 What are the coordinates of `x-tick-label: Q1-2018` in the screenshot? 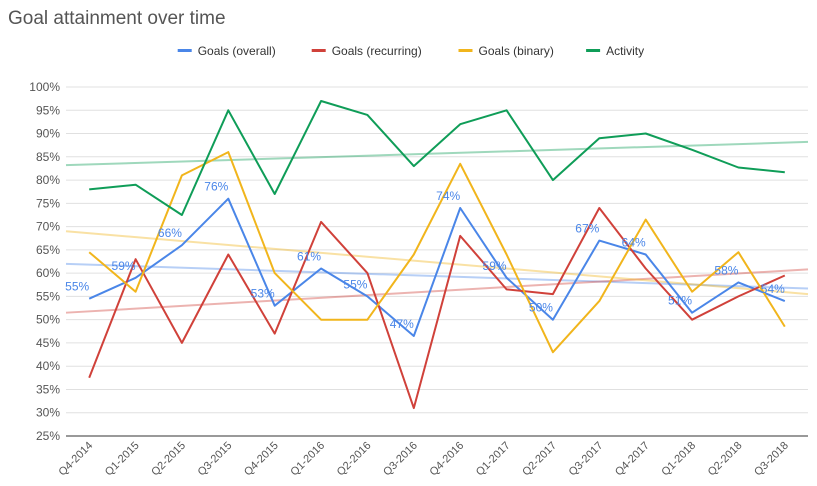 It's located at (678, 459).